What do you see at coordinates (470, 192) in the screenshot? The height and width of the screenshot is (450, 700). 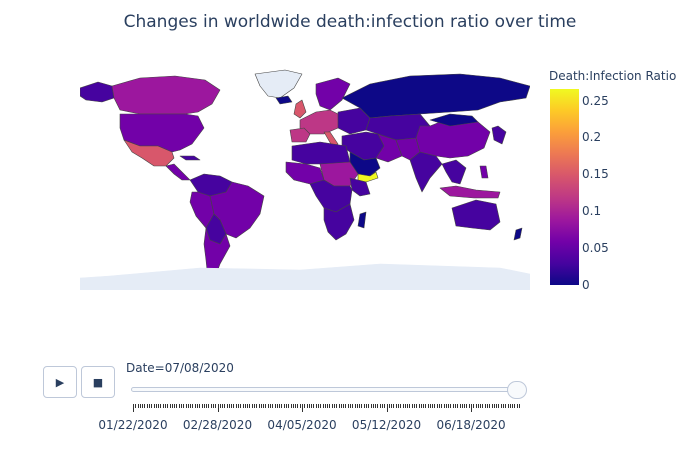 I see `country-indonesia` at bounding box center [470, 192].